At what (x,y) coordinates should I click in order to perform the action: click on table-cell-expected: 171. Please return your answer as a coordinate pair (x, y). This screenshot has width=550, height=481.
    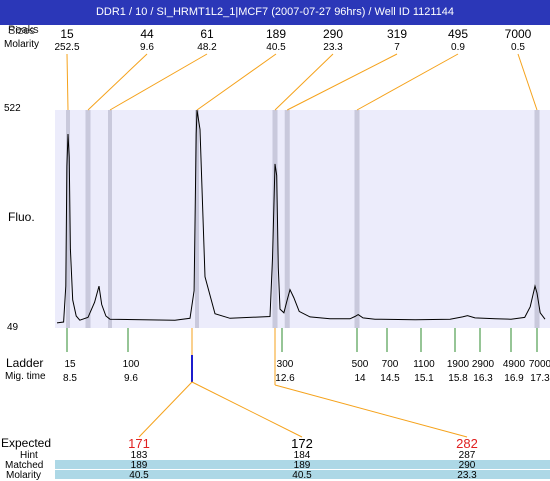
    Looking at the image, I should click on (139, 443).